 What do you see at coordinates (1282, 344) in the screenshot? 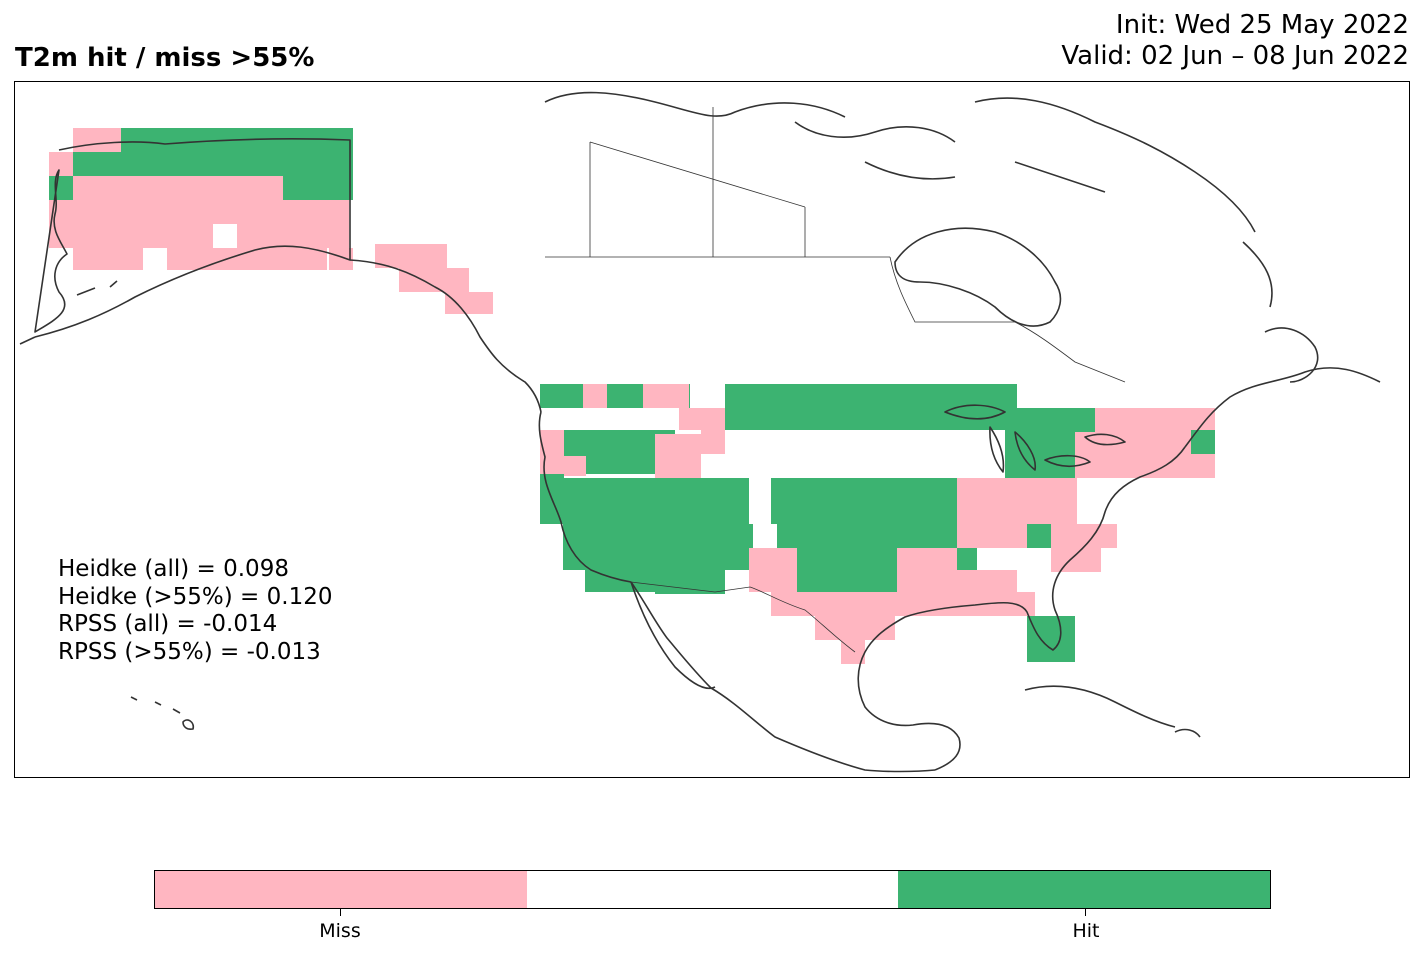
I see `atlantic-coast` at bounding box center [1282, 344].